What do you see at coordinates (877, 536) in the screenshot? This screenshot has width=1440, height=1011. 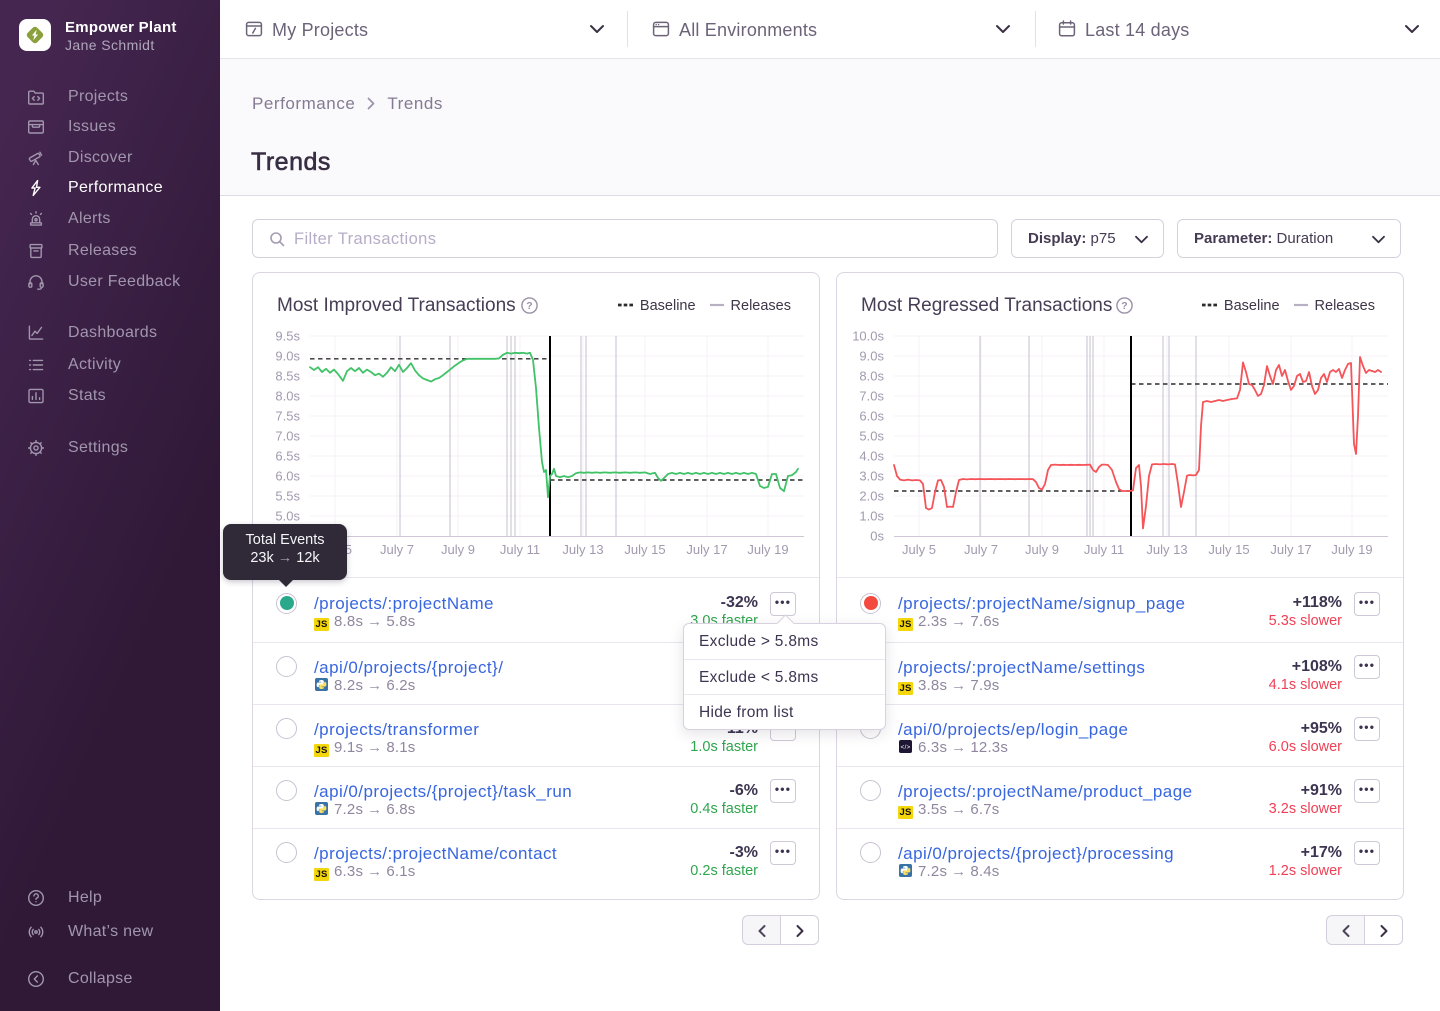 I see `svg-text: 0s` at bounding box center [877, 536].